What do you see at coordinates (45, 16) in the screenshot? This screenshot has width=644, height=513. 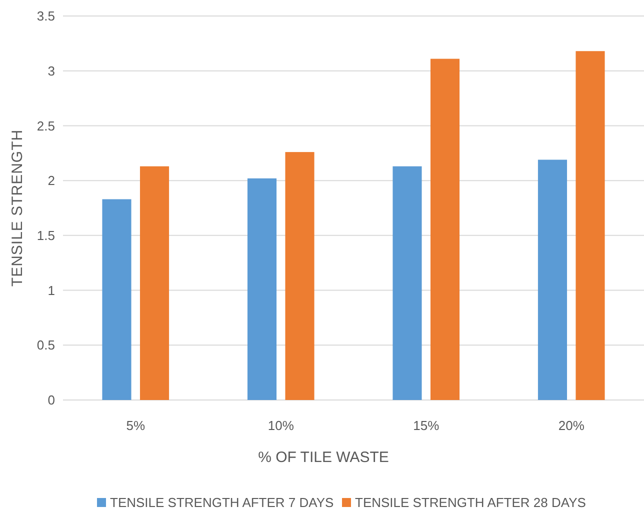 I see `y-tick-label: 3.5` at bounding box center [45, 16].